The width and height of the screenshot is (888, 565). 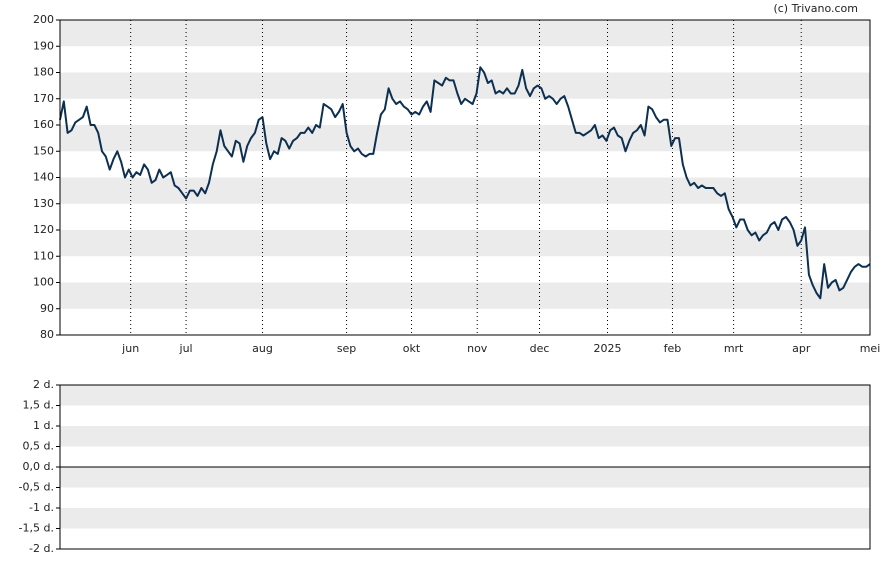 I want to click on y-tick-label: 110, so click(x=43, y=255).